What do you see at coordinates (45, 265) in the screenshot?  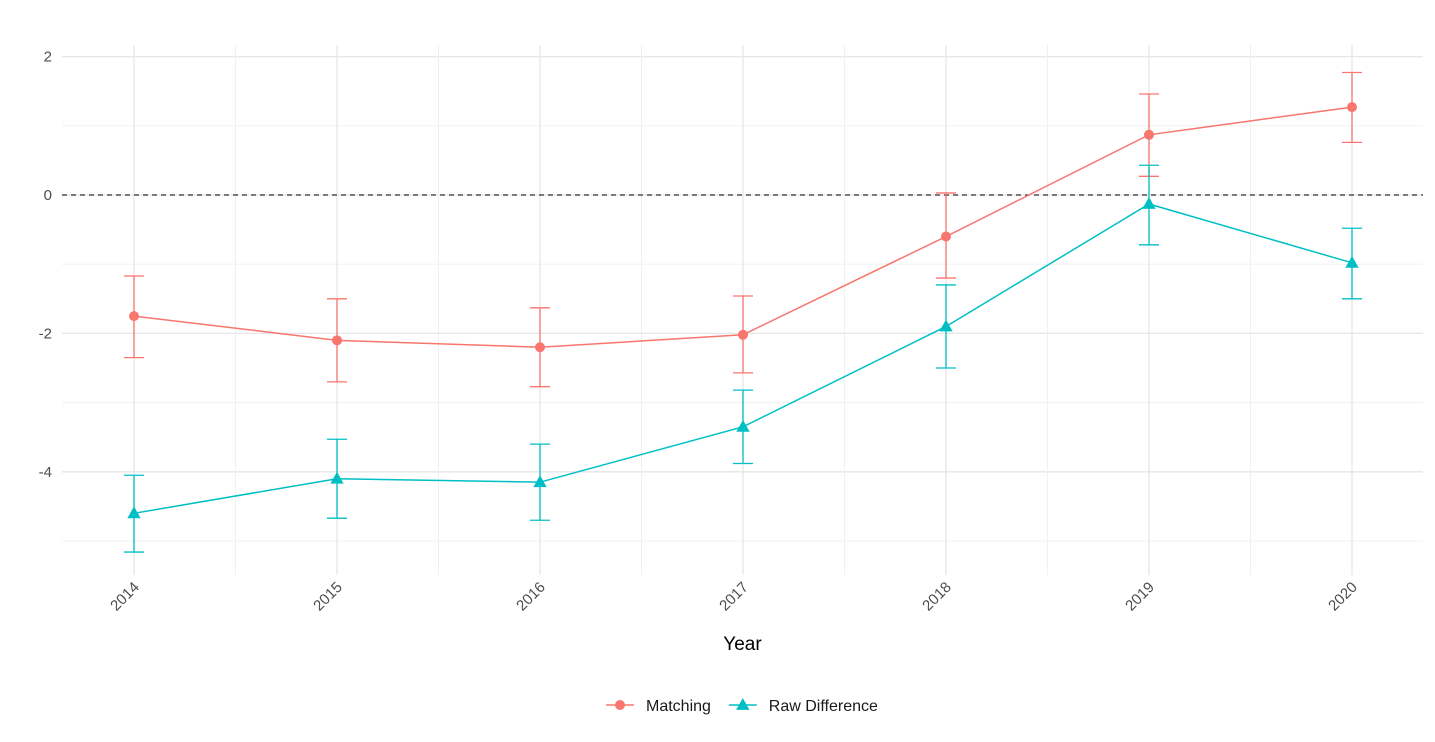 I see `y-axis-ticks: -4 -2 0 2` at bounding box center [45, 265].